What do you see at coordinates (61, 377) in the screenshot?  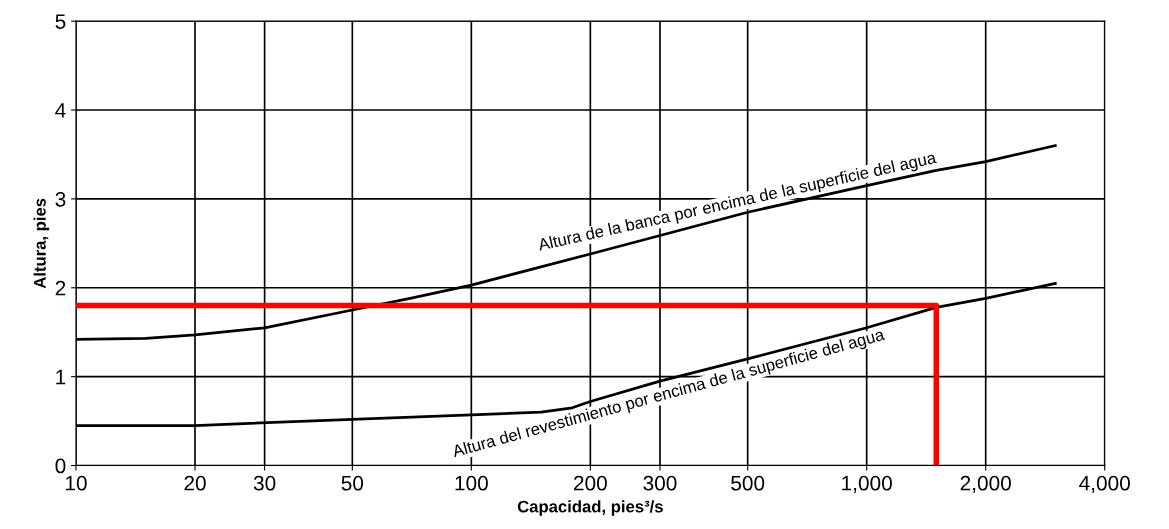 I see `y-tick-label: 1` at bounding box center [61, 377].